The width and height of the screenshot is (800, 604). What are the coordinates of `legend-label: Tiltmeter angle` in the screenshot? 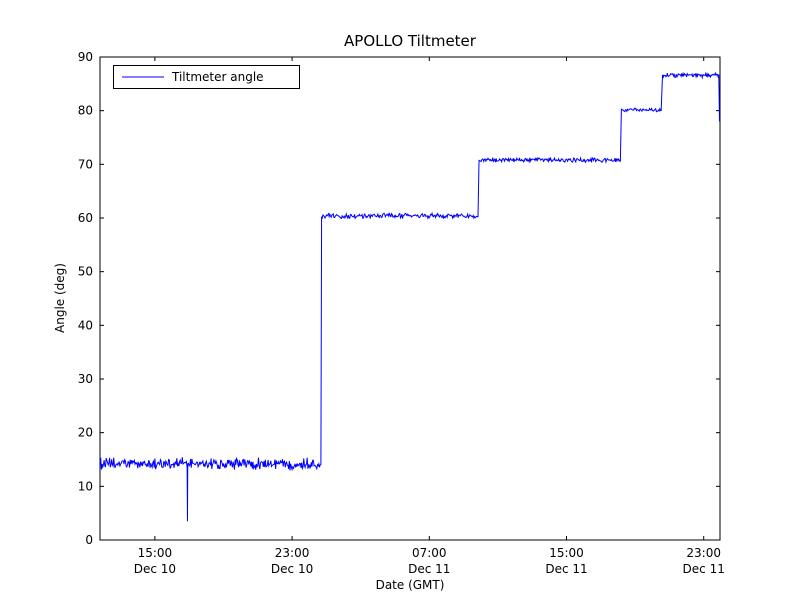 It's located at (217, 77).